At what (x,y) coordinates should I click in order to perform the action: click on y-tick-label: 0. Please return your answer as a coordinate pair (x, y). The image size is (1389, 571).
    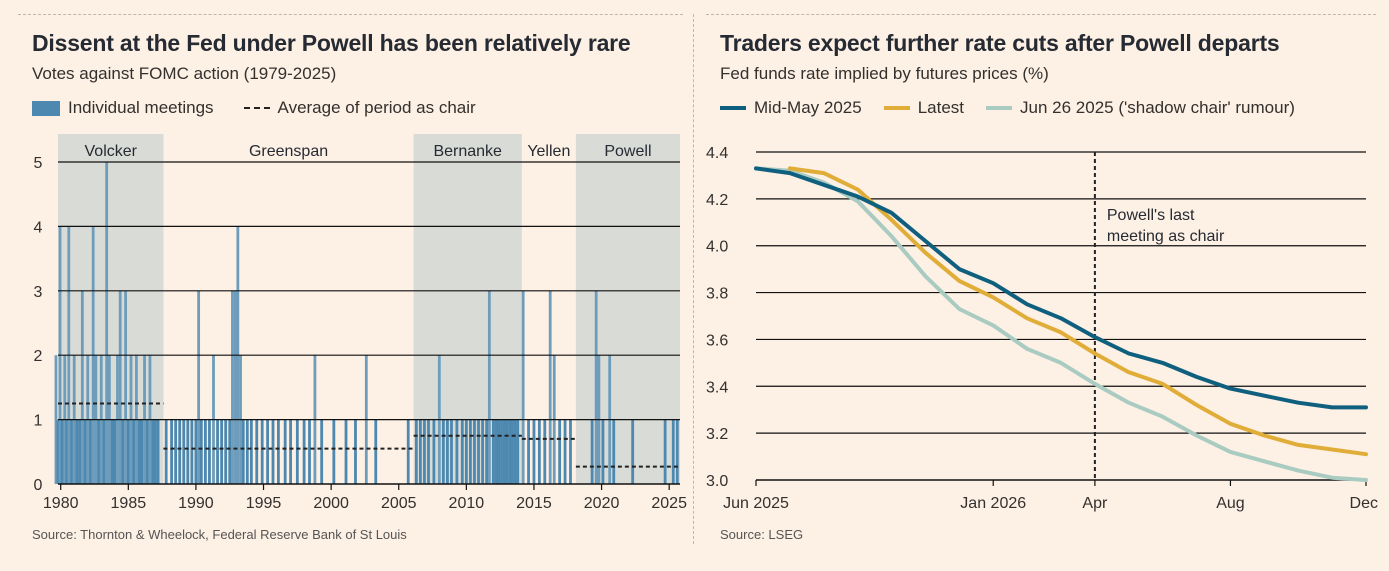
    Looking at the image, I should click on (38, 485).